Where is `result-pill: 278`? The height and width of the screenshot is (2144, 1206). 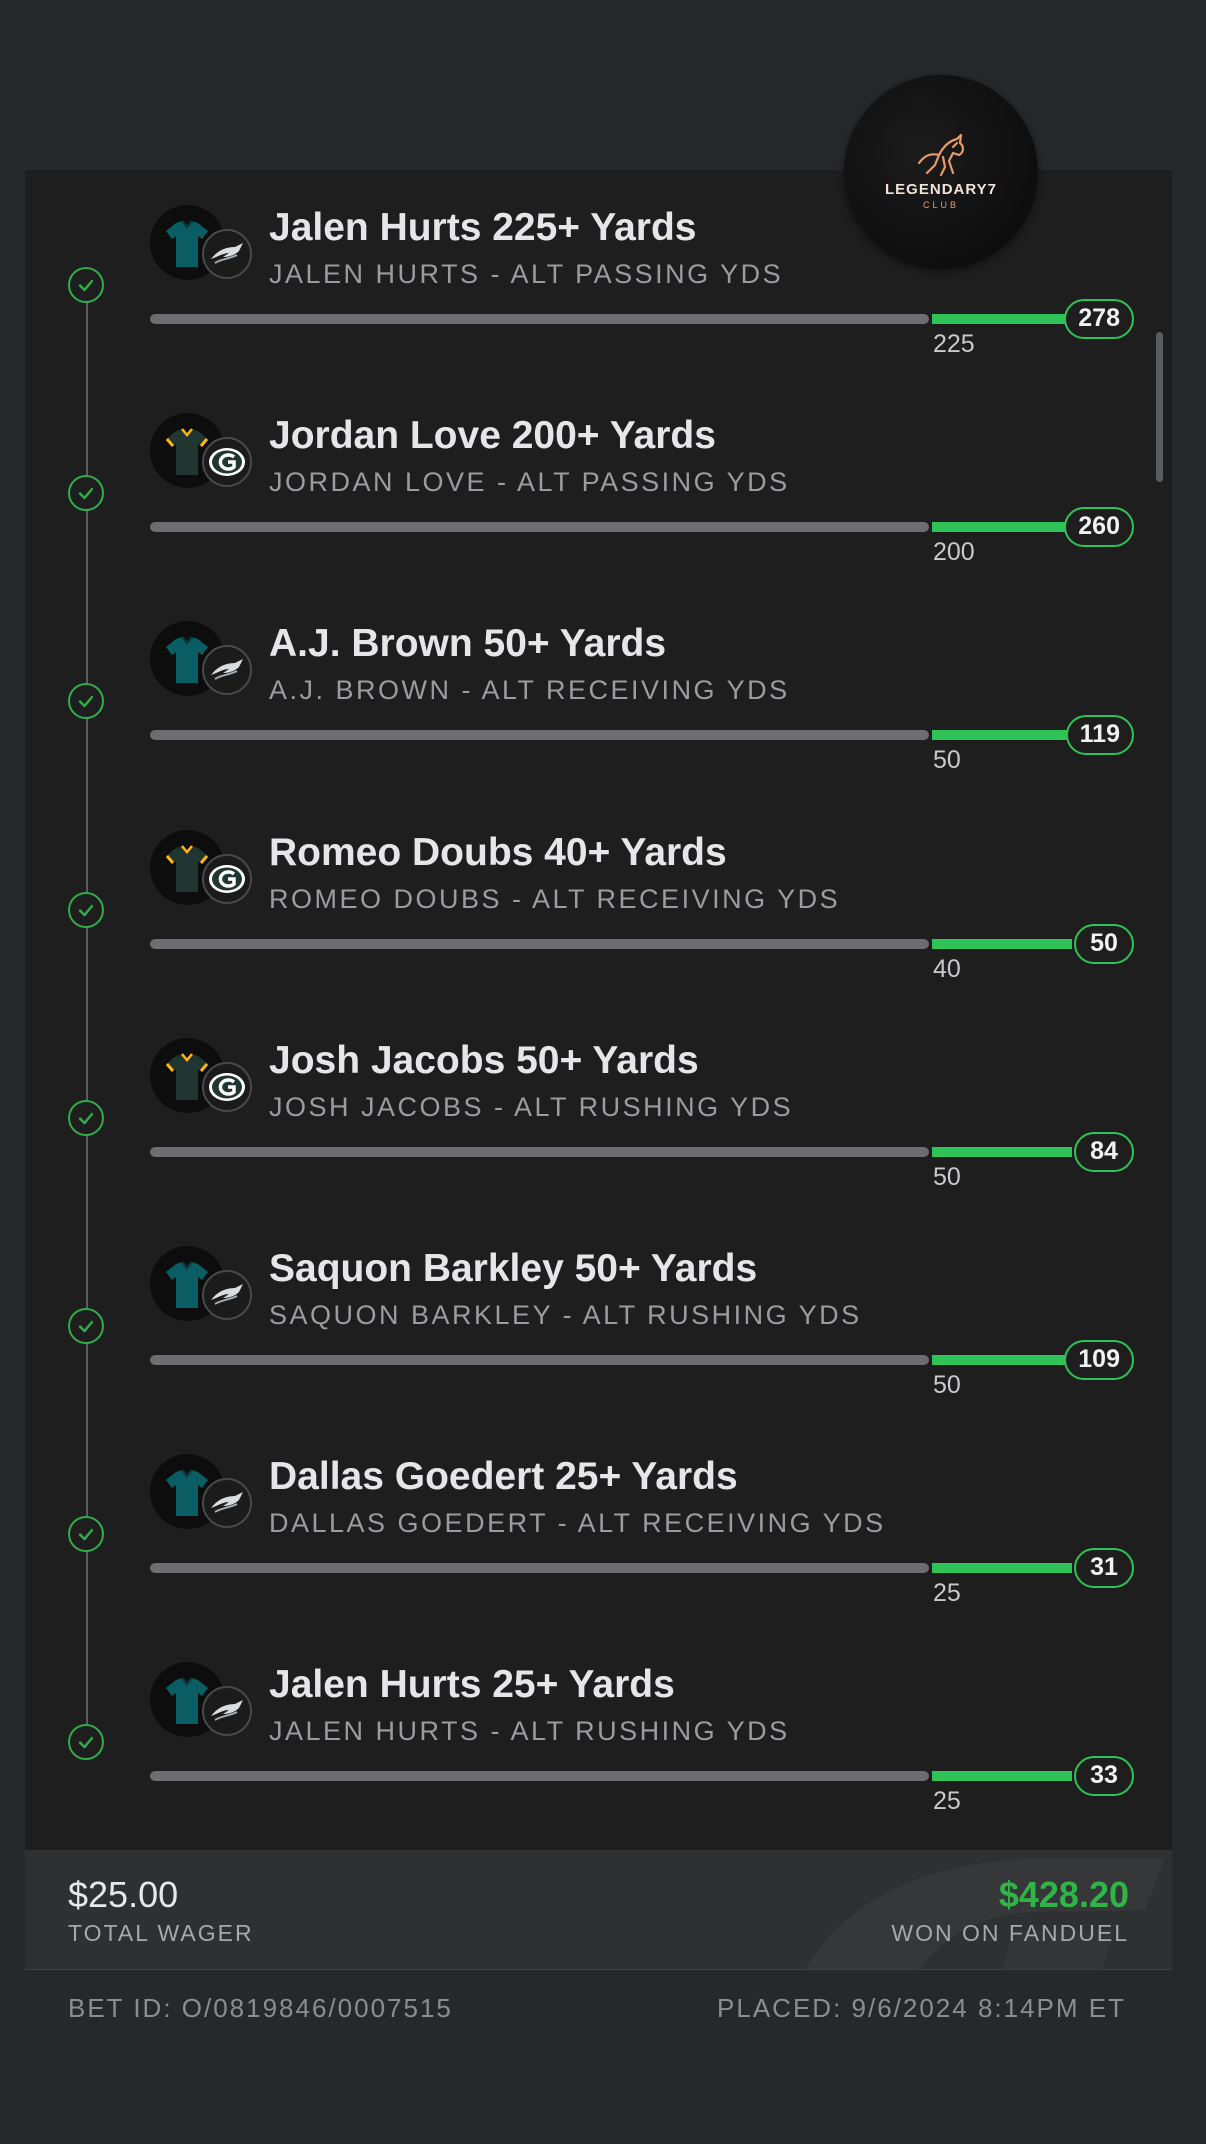
result-pill: 278 is located at coordinates (1099, 319).